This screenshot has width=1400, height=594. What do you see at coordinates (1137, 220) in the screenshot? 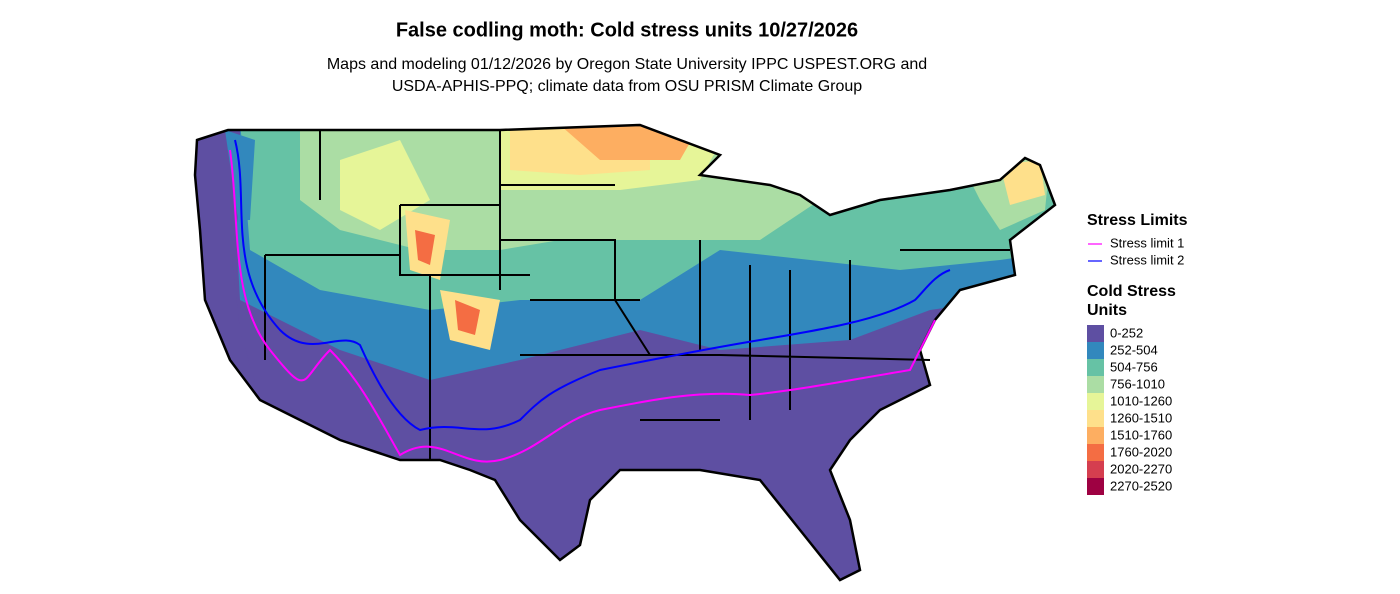
I see `legend-title: Stress Limits` at bounding box center [1137, 220].